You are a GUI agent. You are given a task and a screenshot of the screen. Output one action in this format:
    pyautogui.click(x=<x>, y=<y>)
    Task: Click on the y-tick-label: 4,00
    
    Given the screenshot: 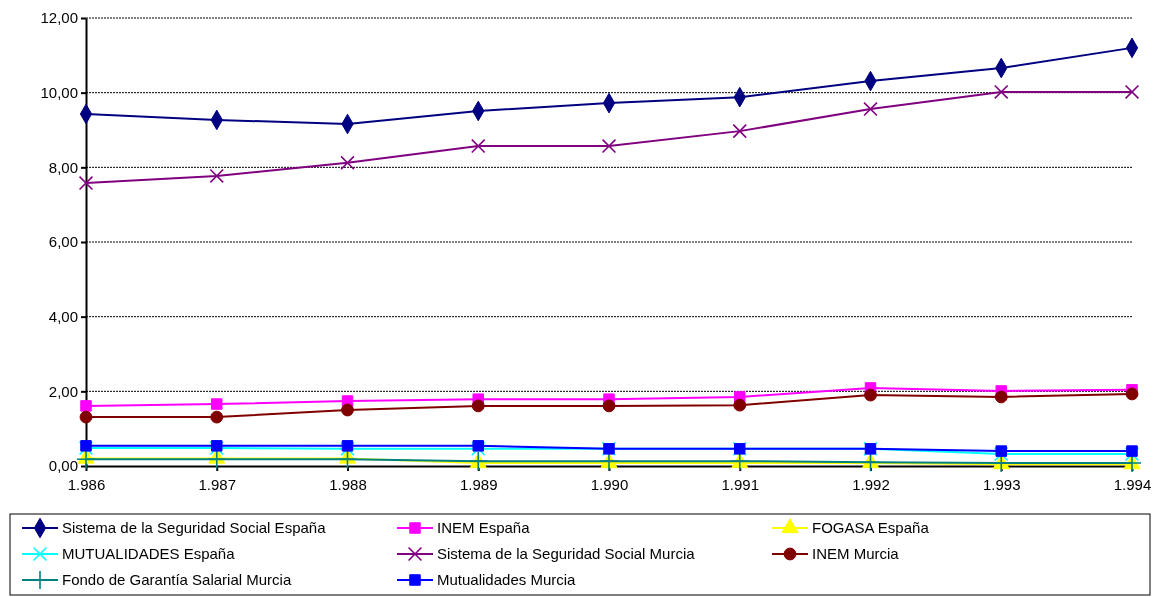 What is the action you would take?
    pyautogui.click(x=63, y=316)
    